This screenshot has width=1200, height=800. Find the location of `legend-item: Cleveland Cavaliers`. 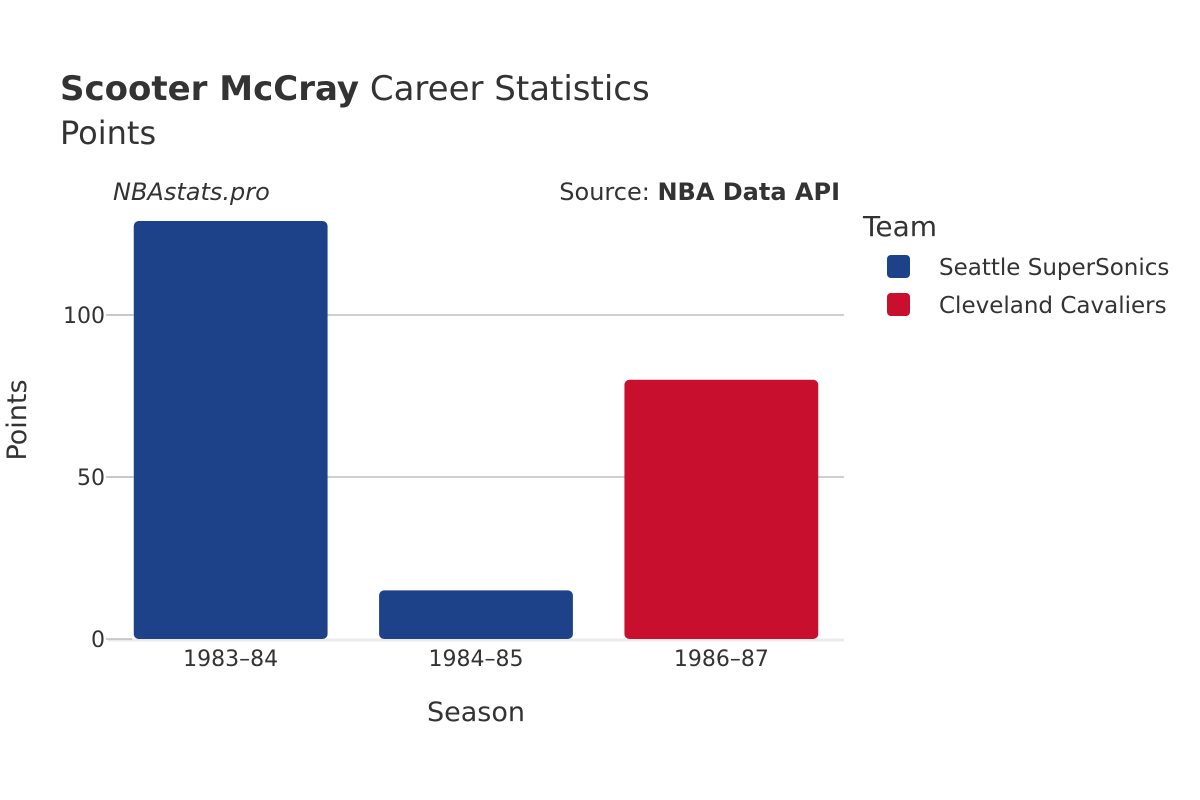

legend-item: Cleveland Cavaliers is located at coordinates (1027, 306).